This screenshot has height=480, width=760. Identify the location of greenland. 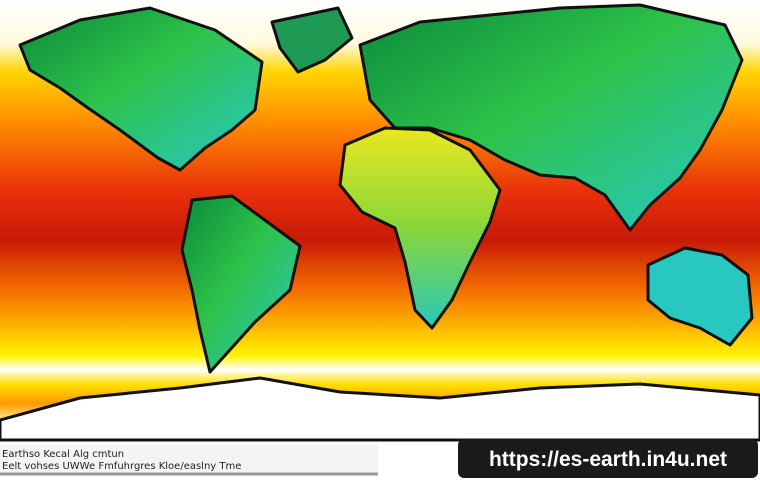
(312, 40).